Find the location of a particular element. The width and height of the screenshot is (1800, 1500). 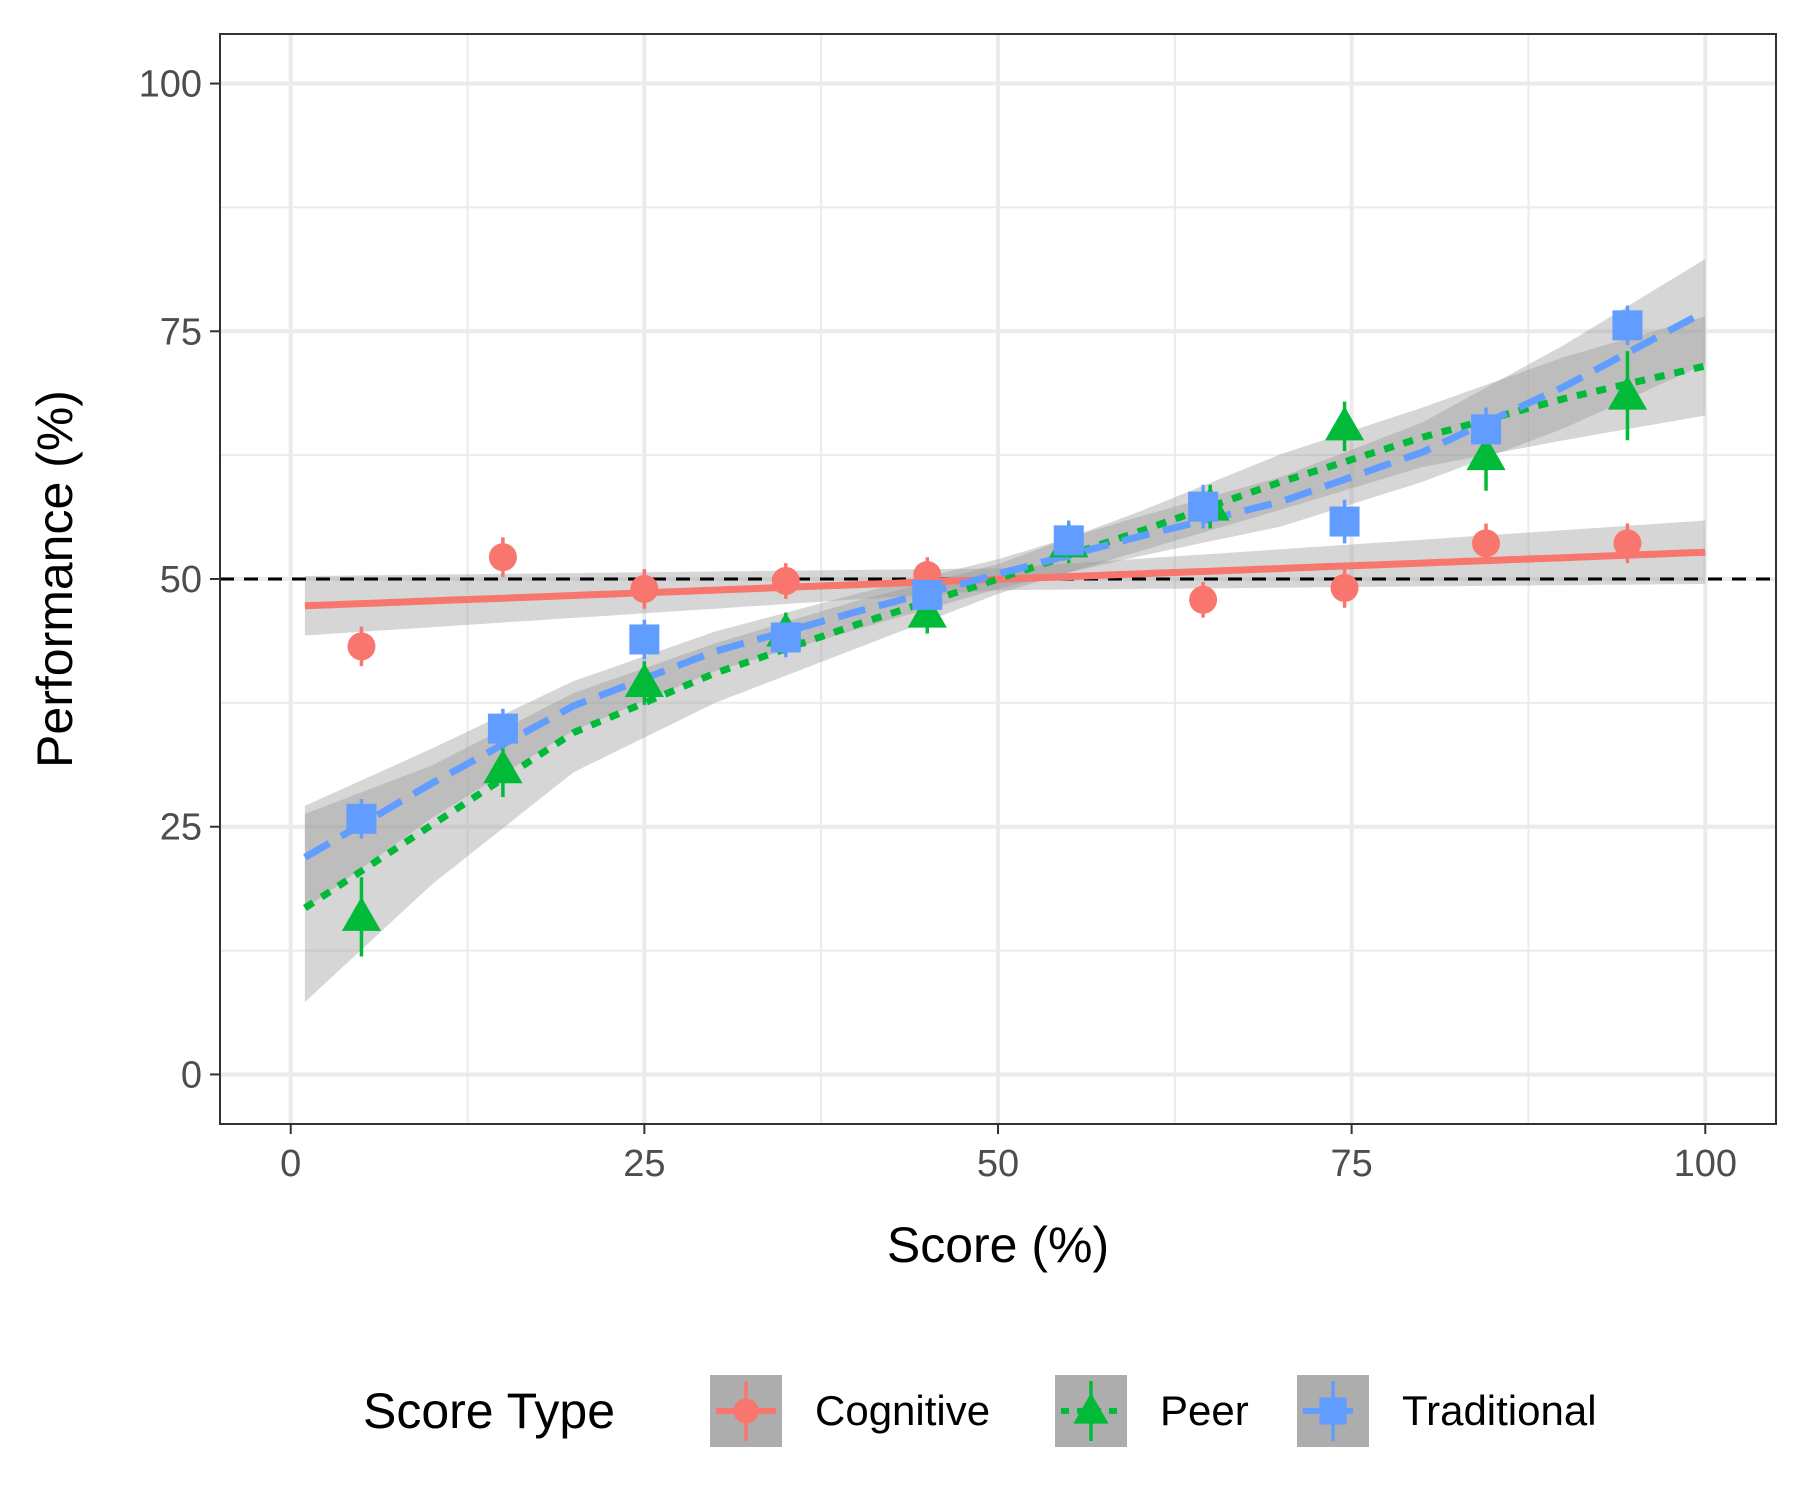

y-tick-label: 50 is located at coordinates (181, 580).